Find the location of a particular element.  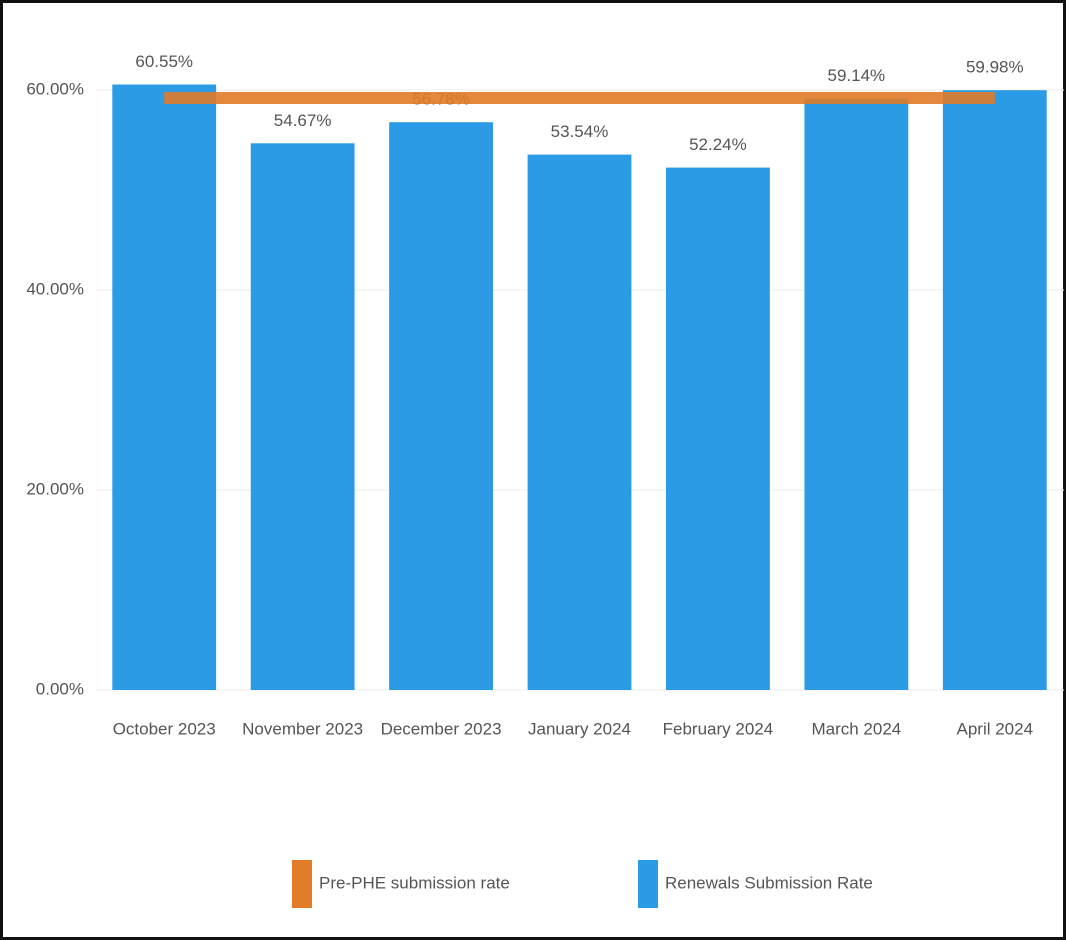

data-label: 54.67% is located at coordinates (303, 120).